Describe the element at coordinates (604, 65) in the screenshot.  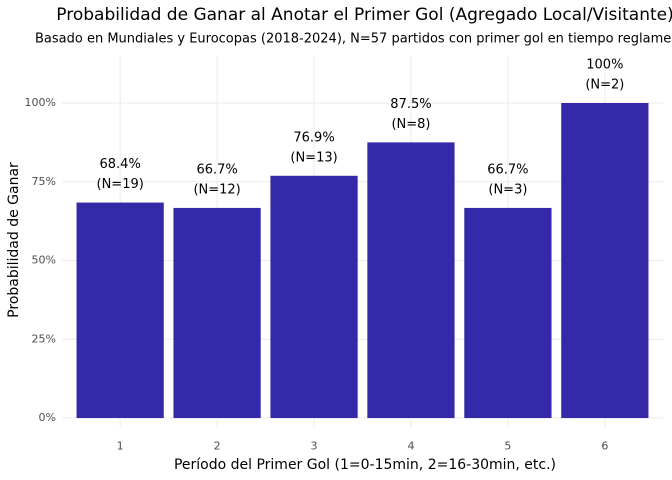
I see `value-label: 100%` at that location.